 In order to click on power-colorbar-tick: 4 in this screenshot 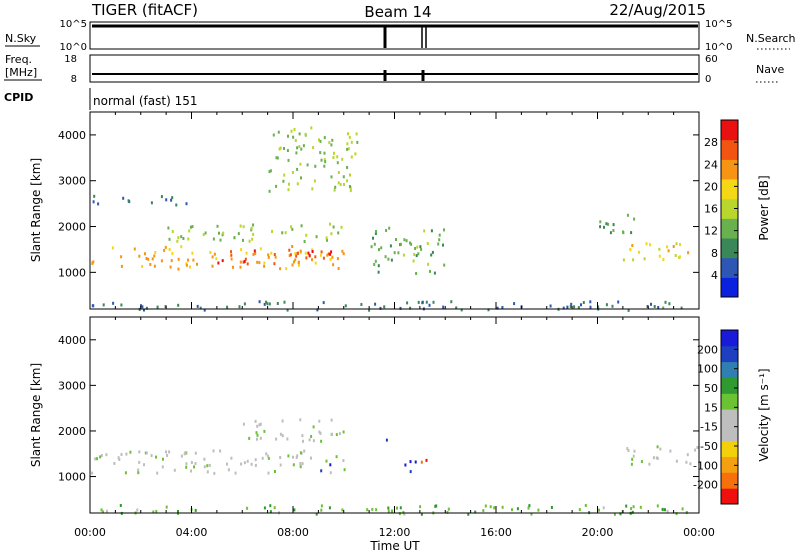, I will do `click(714, 275)`.